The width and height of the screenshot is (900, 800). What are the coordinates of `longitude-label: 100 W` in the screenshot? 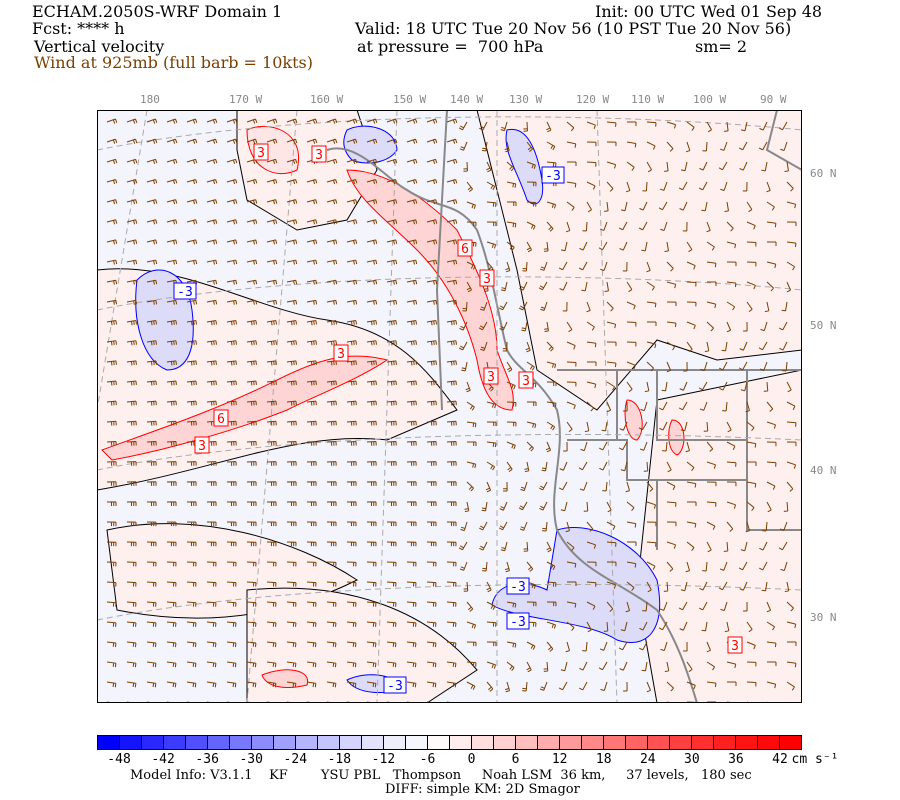 It's located at (710, 99).